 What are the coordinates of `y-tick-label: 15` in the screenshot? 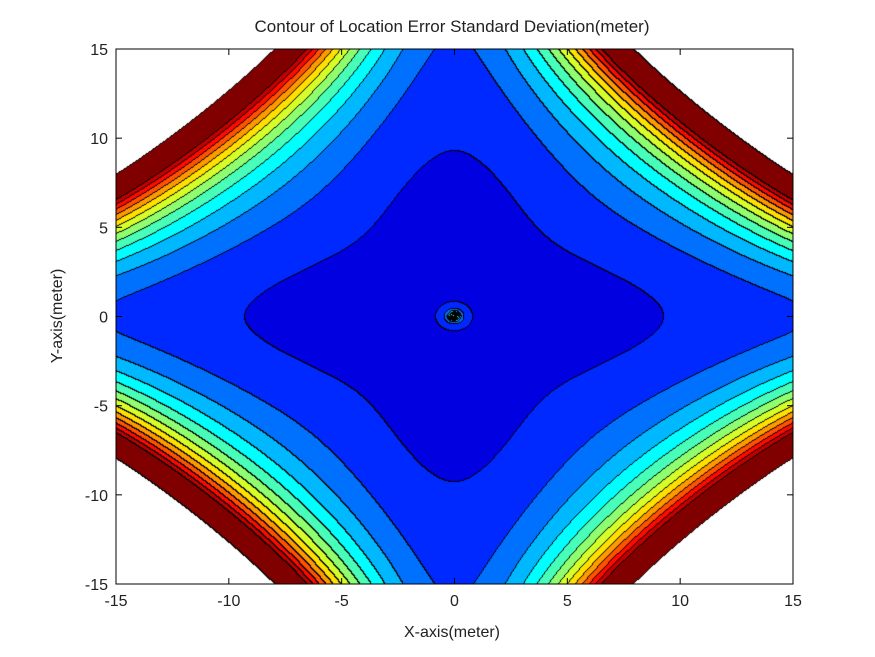 It's located at (99, 50).